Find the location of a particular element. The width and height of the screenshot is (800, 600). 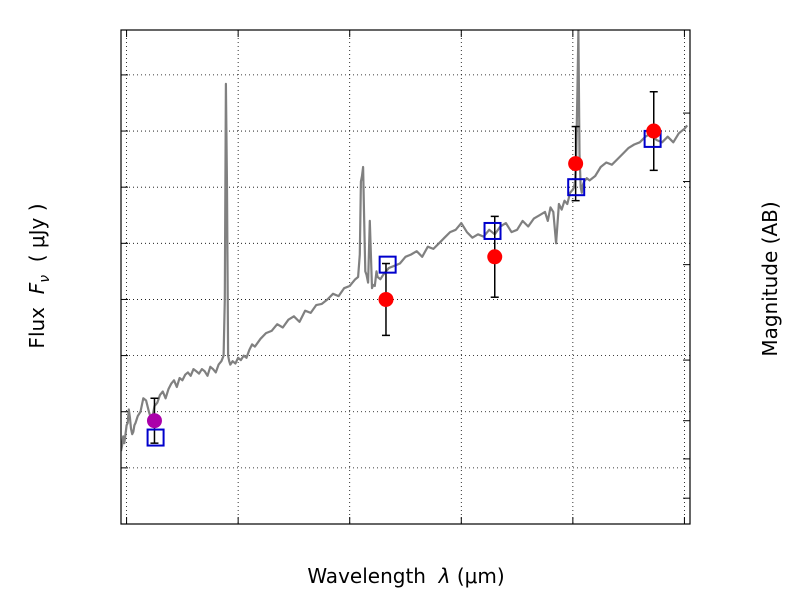

x-axis-lambda-symbol: λ is located at coordinates (444, 576).